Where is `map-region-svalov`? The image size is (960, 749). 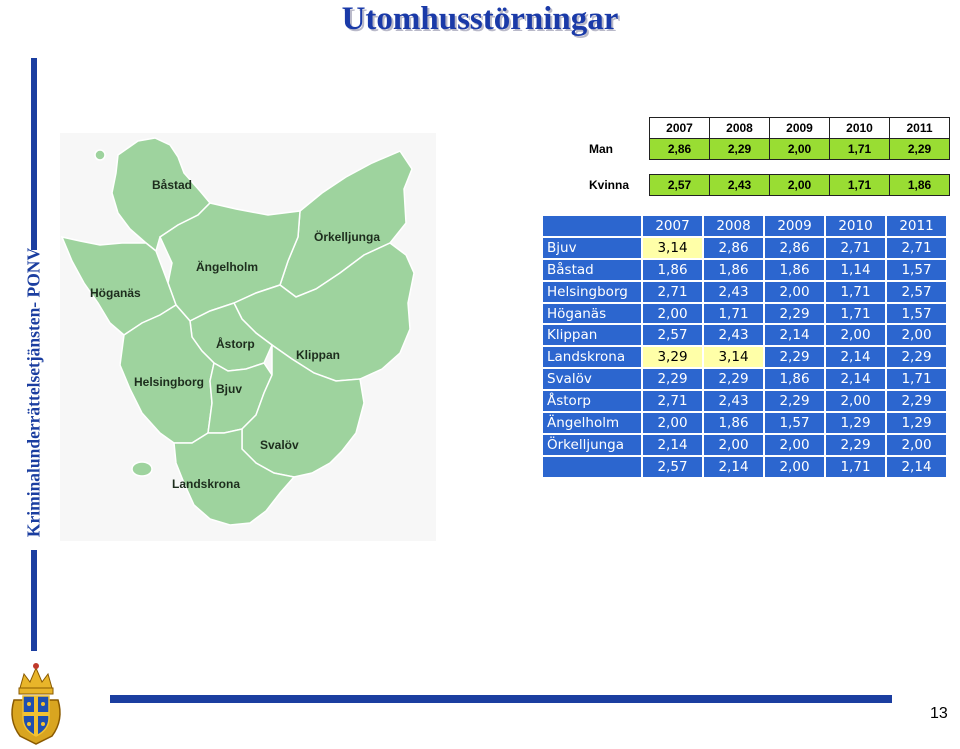 map-region-svalov is located at coordinates (303, 410).